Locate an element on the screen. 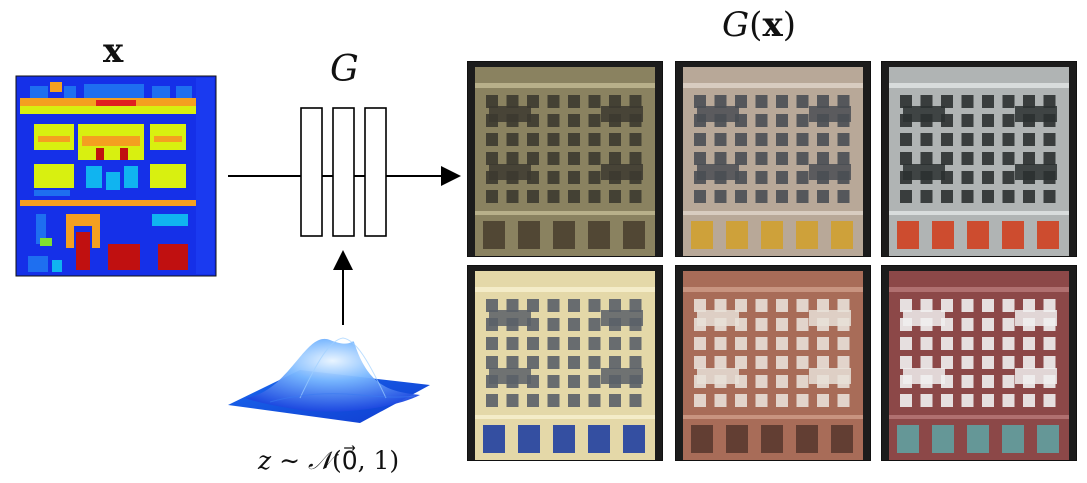  noise-dist: 𝒩 is located at coordinates (320, 460).